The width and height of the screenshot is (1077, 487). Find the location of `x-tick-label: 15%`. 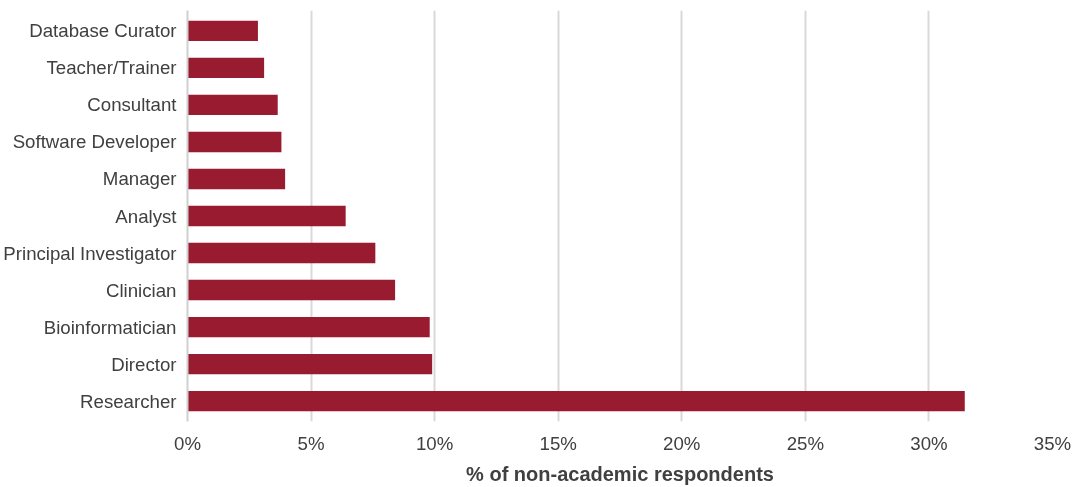

x-tick-label: 15% is located at coordinates (558, 443).